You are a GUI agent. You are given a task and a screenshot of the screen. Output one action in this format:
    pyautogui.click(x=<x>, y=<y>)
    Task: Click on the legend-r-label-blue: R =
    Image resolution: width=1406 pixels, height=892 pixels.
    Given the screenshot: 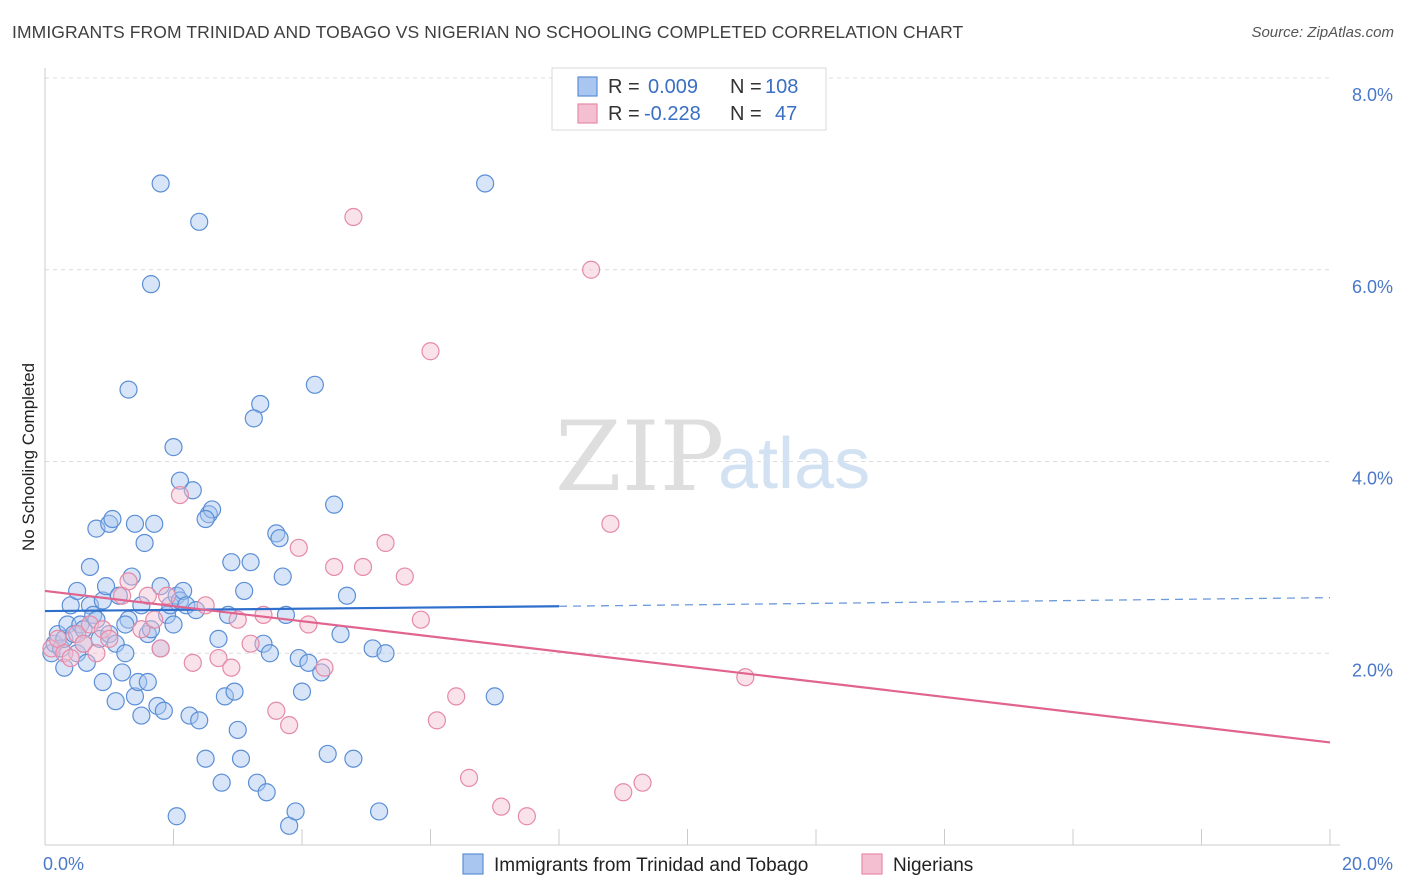 What is the action you would take?
    pyautogui.click(x=624, y=87)
    